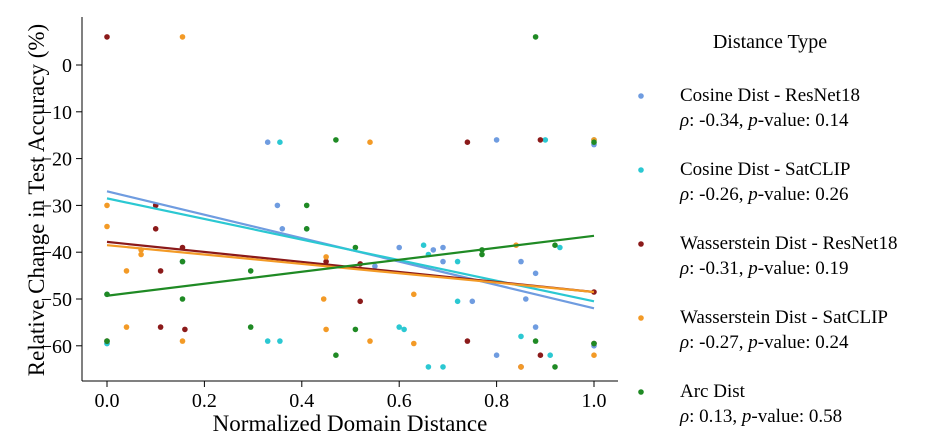 The height and width of the screenshot is (448, 933). What do you see at coordinates (56, 113) in the screenshot?
I see `y-tick-label: −10` at bounding box center [56, 113].